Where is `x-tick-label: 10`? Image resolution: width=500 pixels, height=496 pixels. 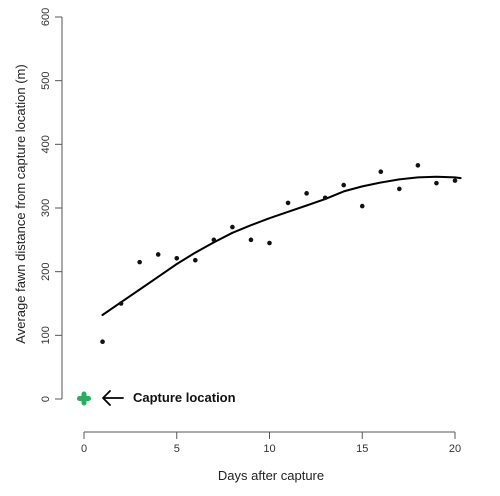
x-tick-label: 10 is located at coordinates (269, 449).